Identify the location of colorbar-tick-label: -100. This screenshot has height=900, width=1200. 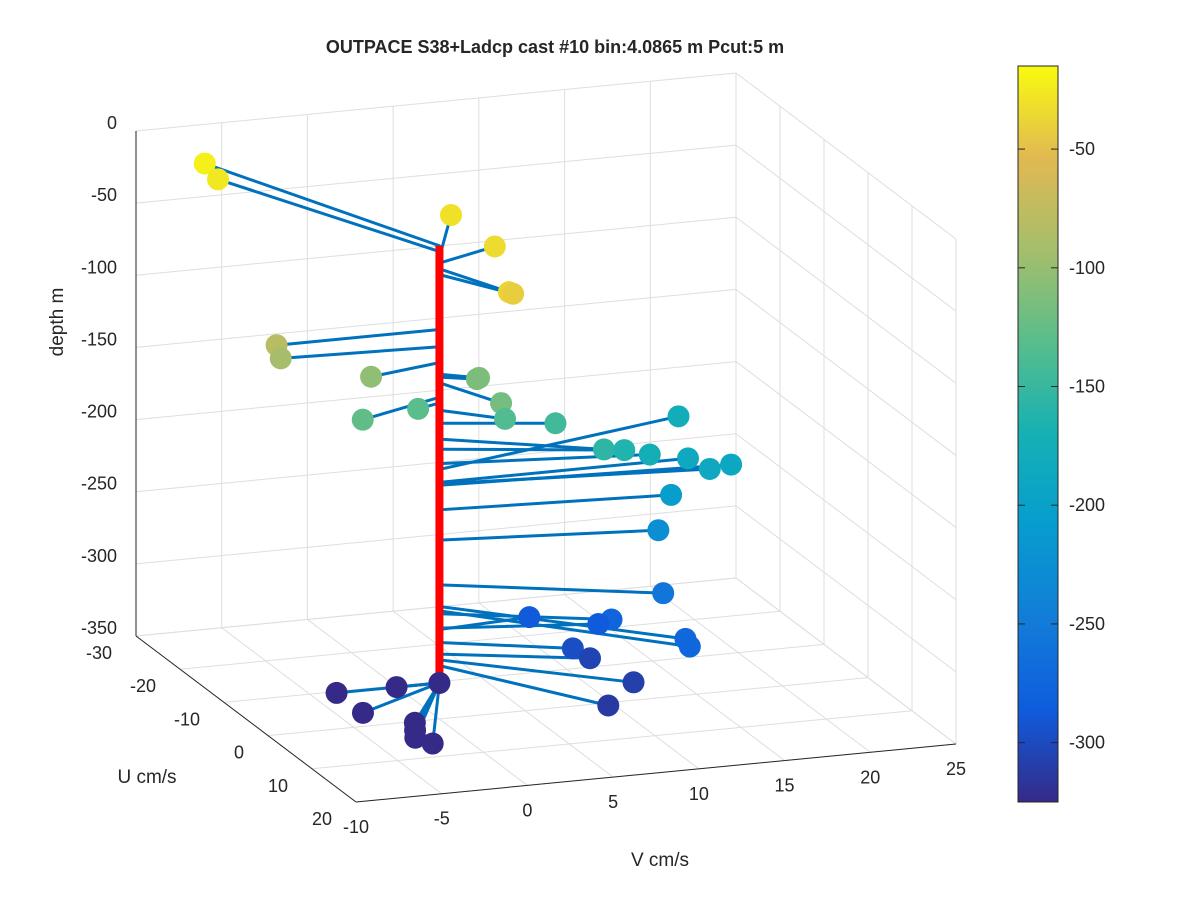
(1087, 268).